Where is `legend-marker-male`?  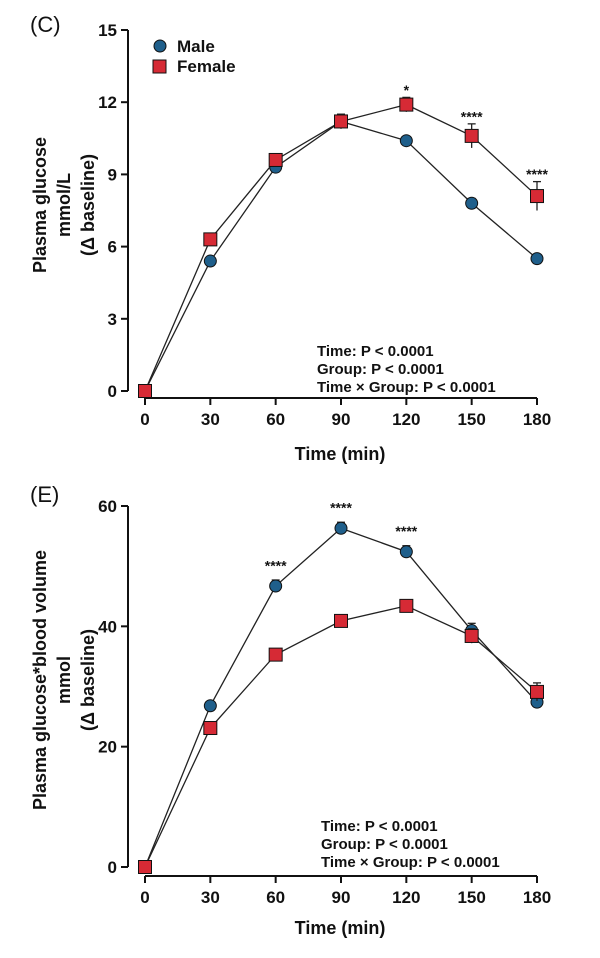 legend-marker-male is located at coordinates (160, 46).